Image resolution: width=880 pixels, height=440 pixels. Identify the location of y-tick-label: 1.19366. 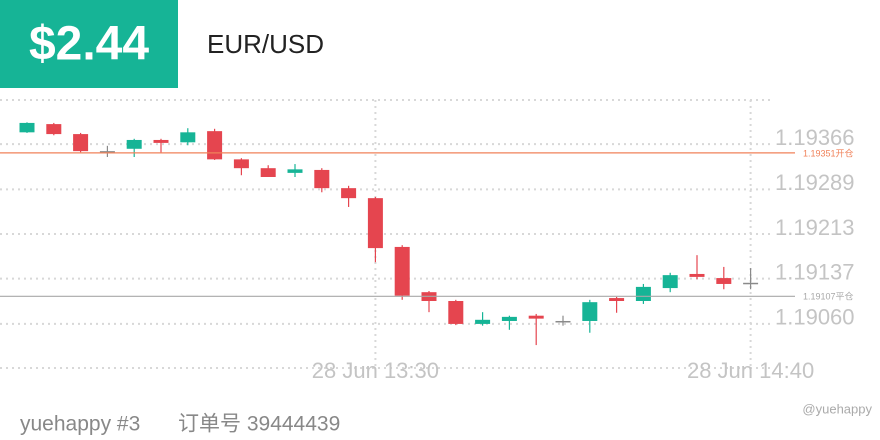
(815, 137).